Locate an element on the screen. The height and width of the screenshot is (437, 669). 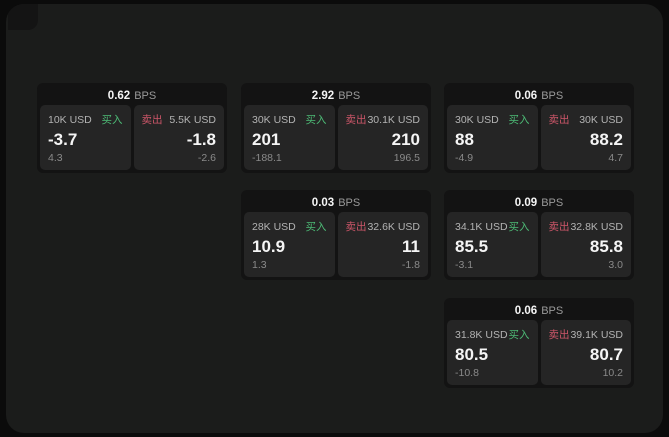
sell-panel: 卖出 32.8K USD 85.8 3.0 is located at coordinates (585, 244).